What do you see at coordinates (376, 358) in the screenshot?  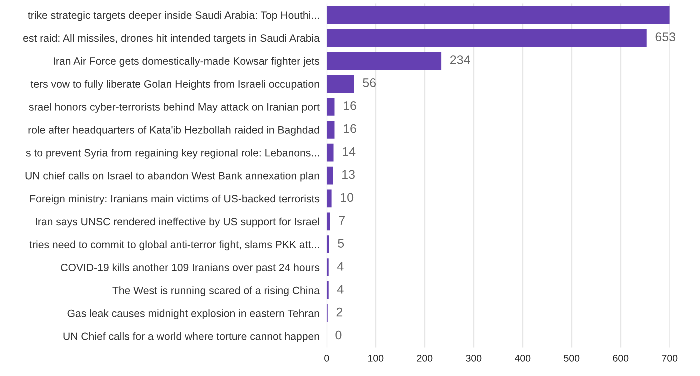 I see `x-tick-label: 100` at bounding box center [376, 358].